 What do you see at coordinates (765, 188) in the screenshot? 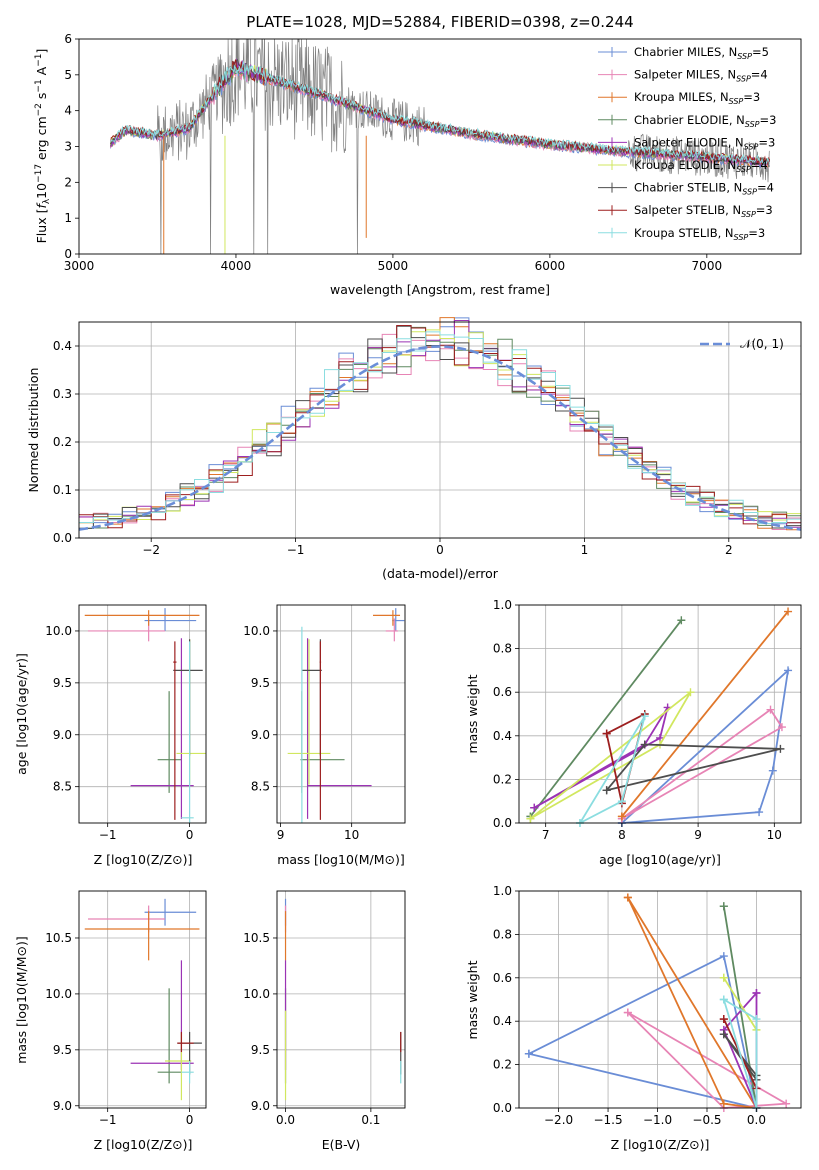
I see `legend-count: =4` at bounding box center [765, 188].